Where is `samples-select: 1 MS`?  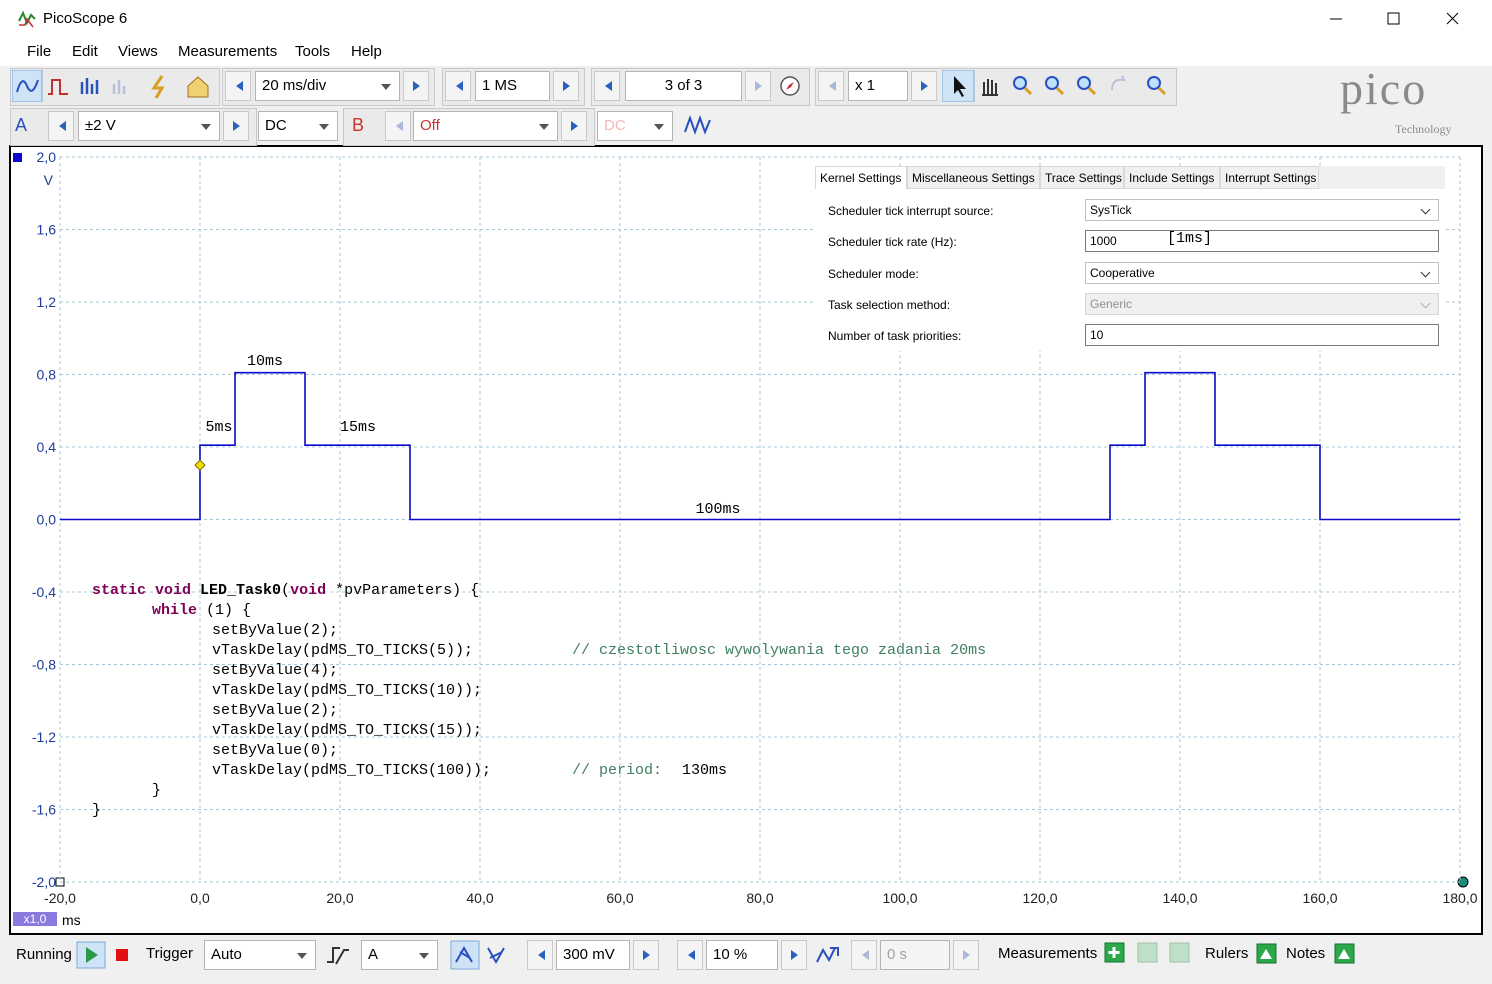 samples-select: 1 MS is located at coordinates (512, 86).